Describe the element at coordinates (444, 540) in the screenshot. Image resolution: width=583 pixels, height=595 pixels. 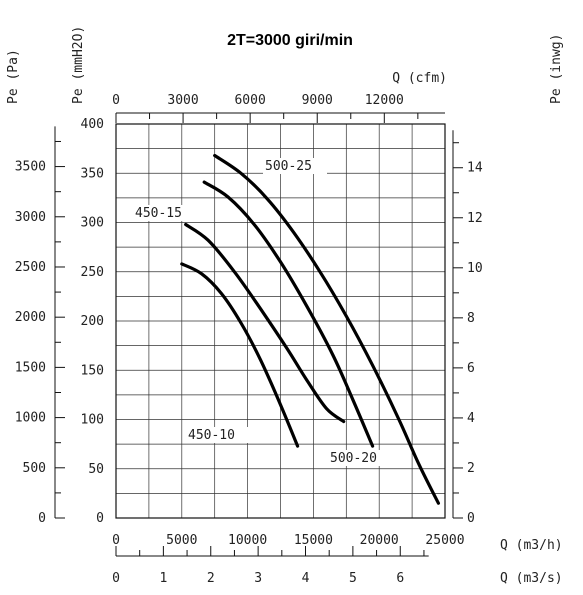
I see `tick-label-m3h: 25000` at that location.